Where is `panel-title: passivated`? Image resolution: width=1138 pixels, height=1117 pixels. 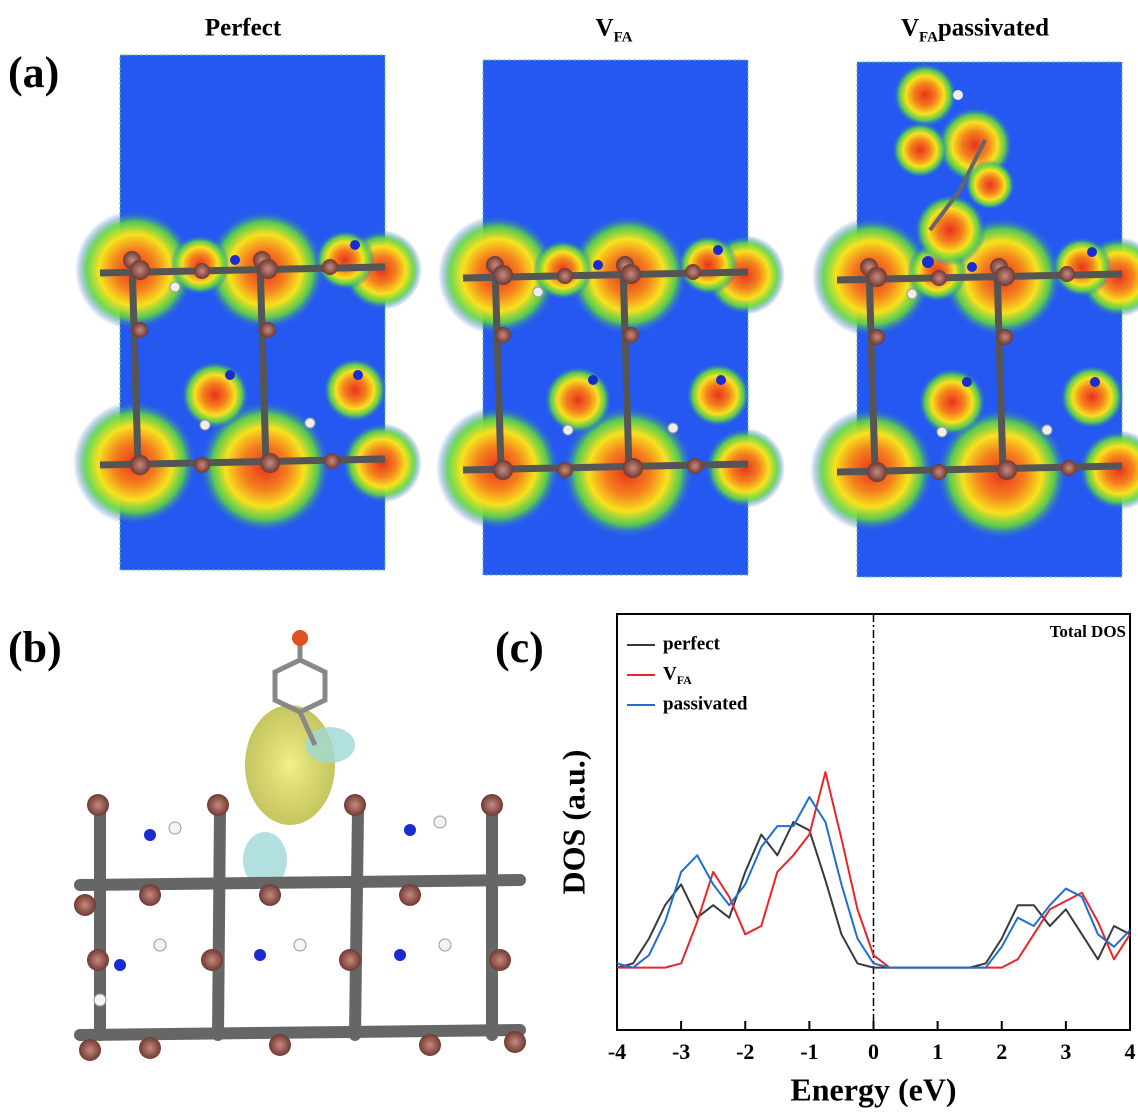 panel-title: passivated is located at coordinates (993, 28).